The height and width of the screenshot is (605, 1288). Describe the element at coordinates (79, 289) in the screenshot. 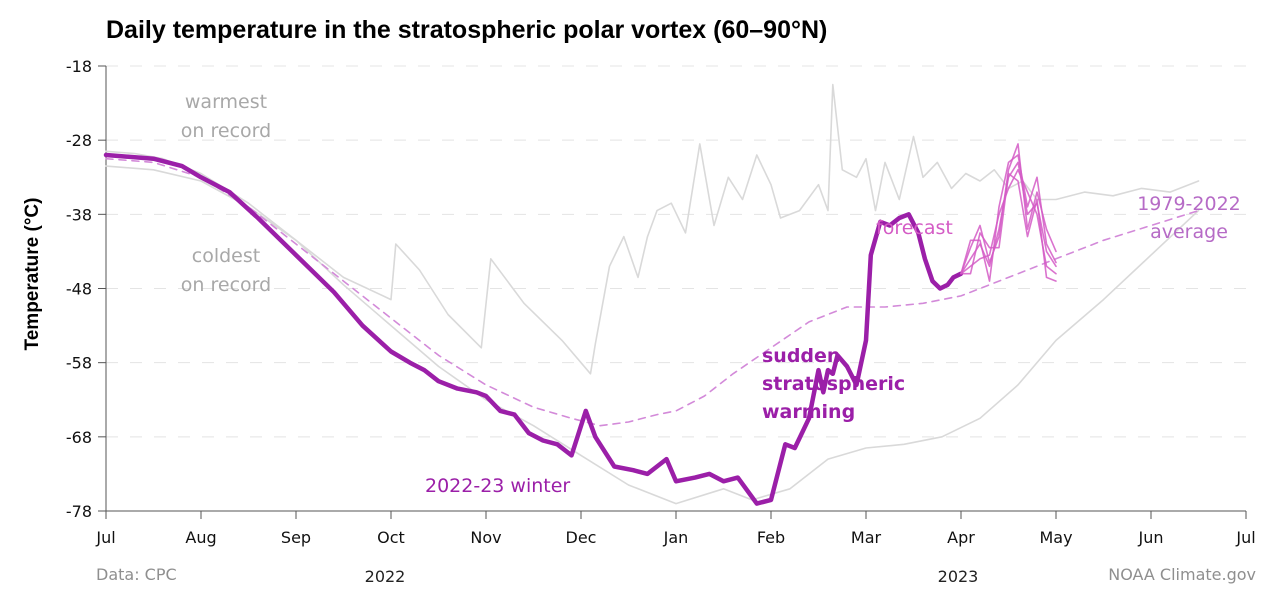

I see `y-tick-label: -48` at that location.